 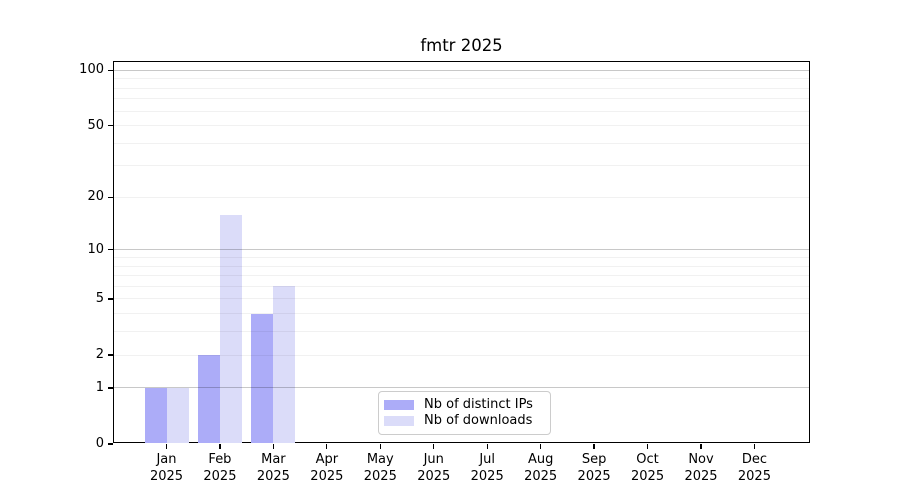 I want to click on legend: Nb of distinct IPs Nb of downloads, so click(x=464, y=413).